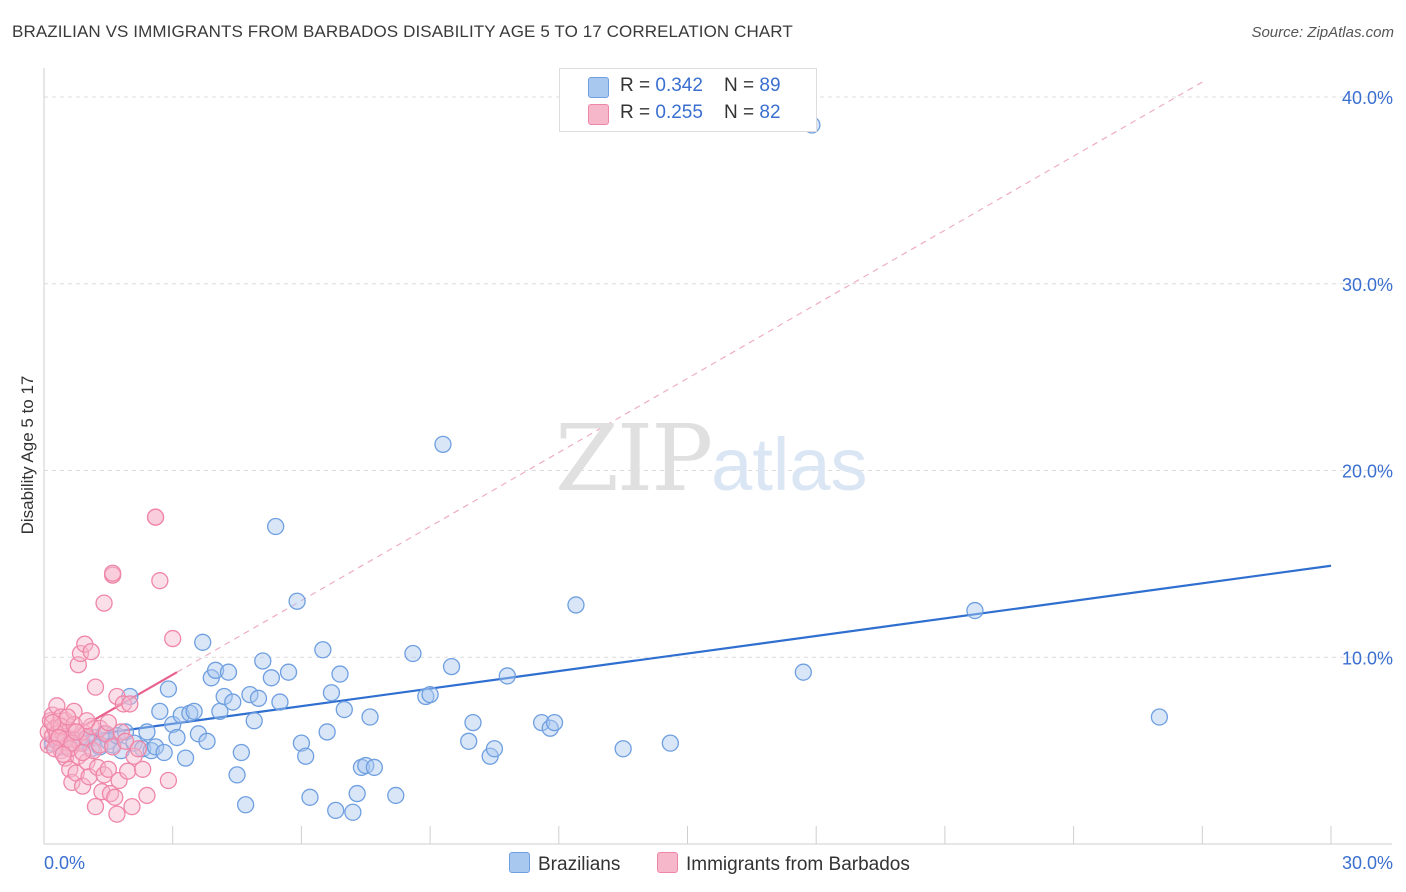 This screenshot has width=1406, height=892. I want to click on x-tick-label: 0.0%, so click(64, 863).